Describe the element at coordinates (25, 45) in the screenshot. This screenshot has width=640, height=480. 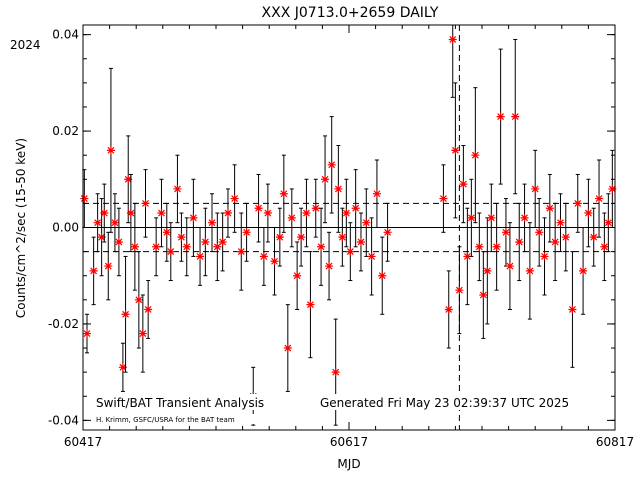
I see `year-label: 2024` at that location.